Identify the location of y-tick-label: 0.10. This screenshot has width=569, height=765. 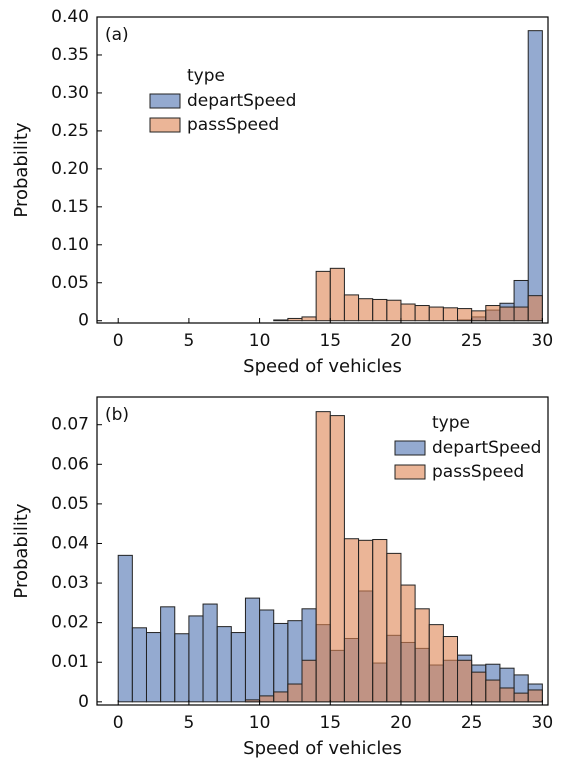
(70, 245).